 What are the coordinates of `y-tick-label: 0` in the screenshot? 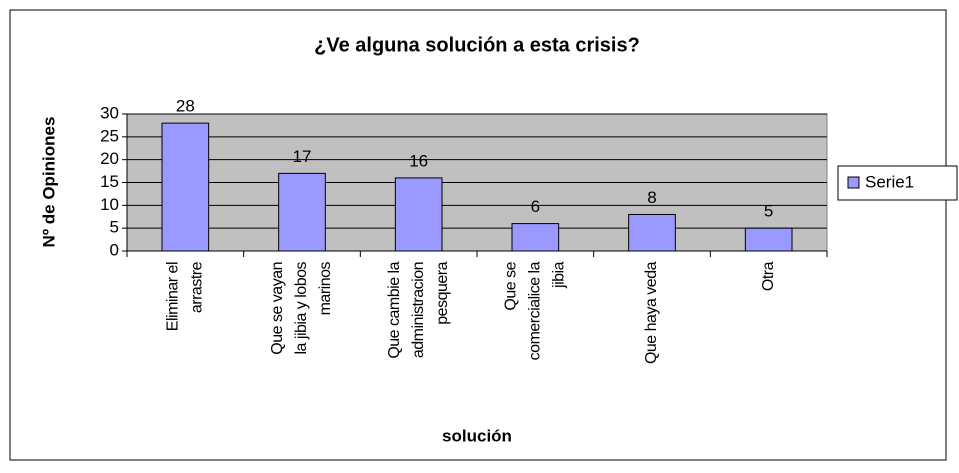 It's located at (114, 249).